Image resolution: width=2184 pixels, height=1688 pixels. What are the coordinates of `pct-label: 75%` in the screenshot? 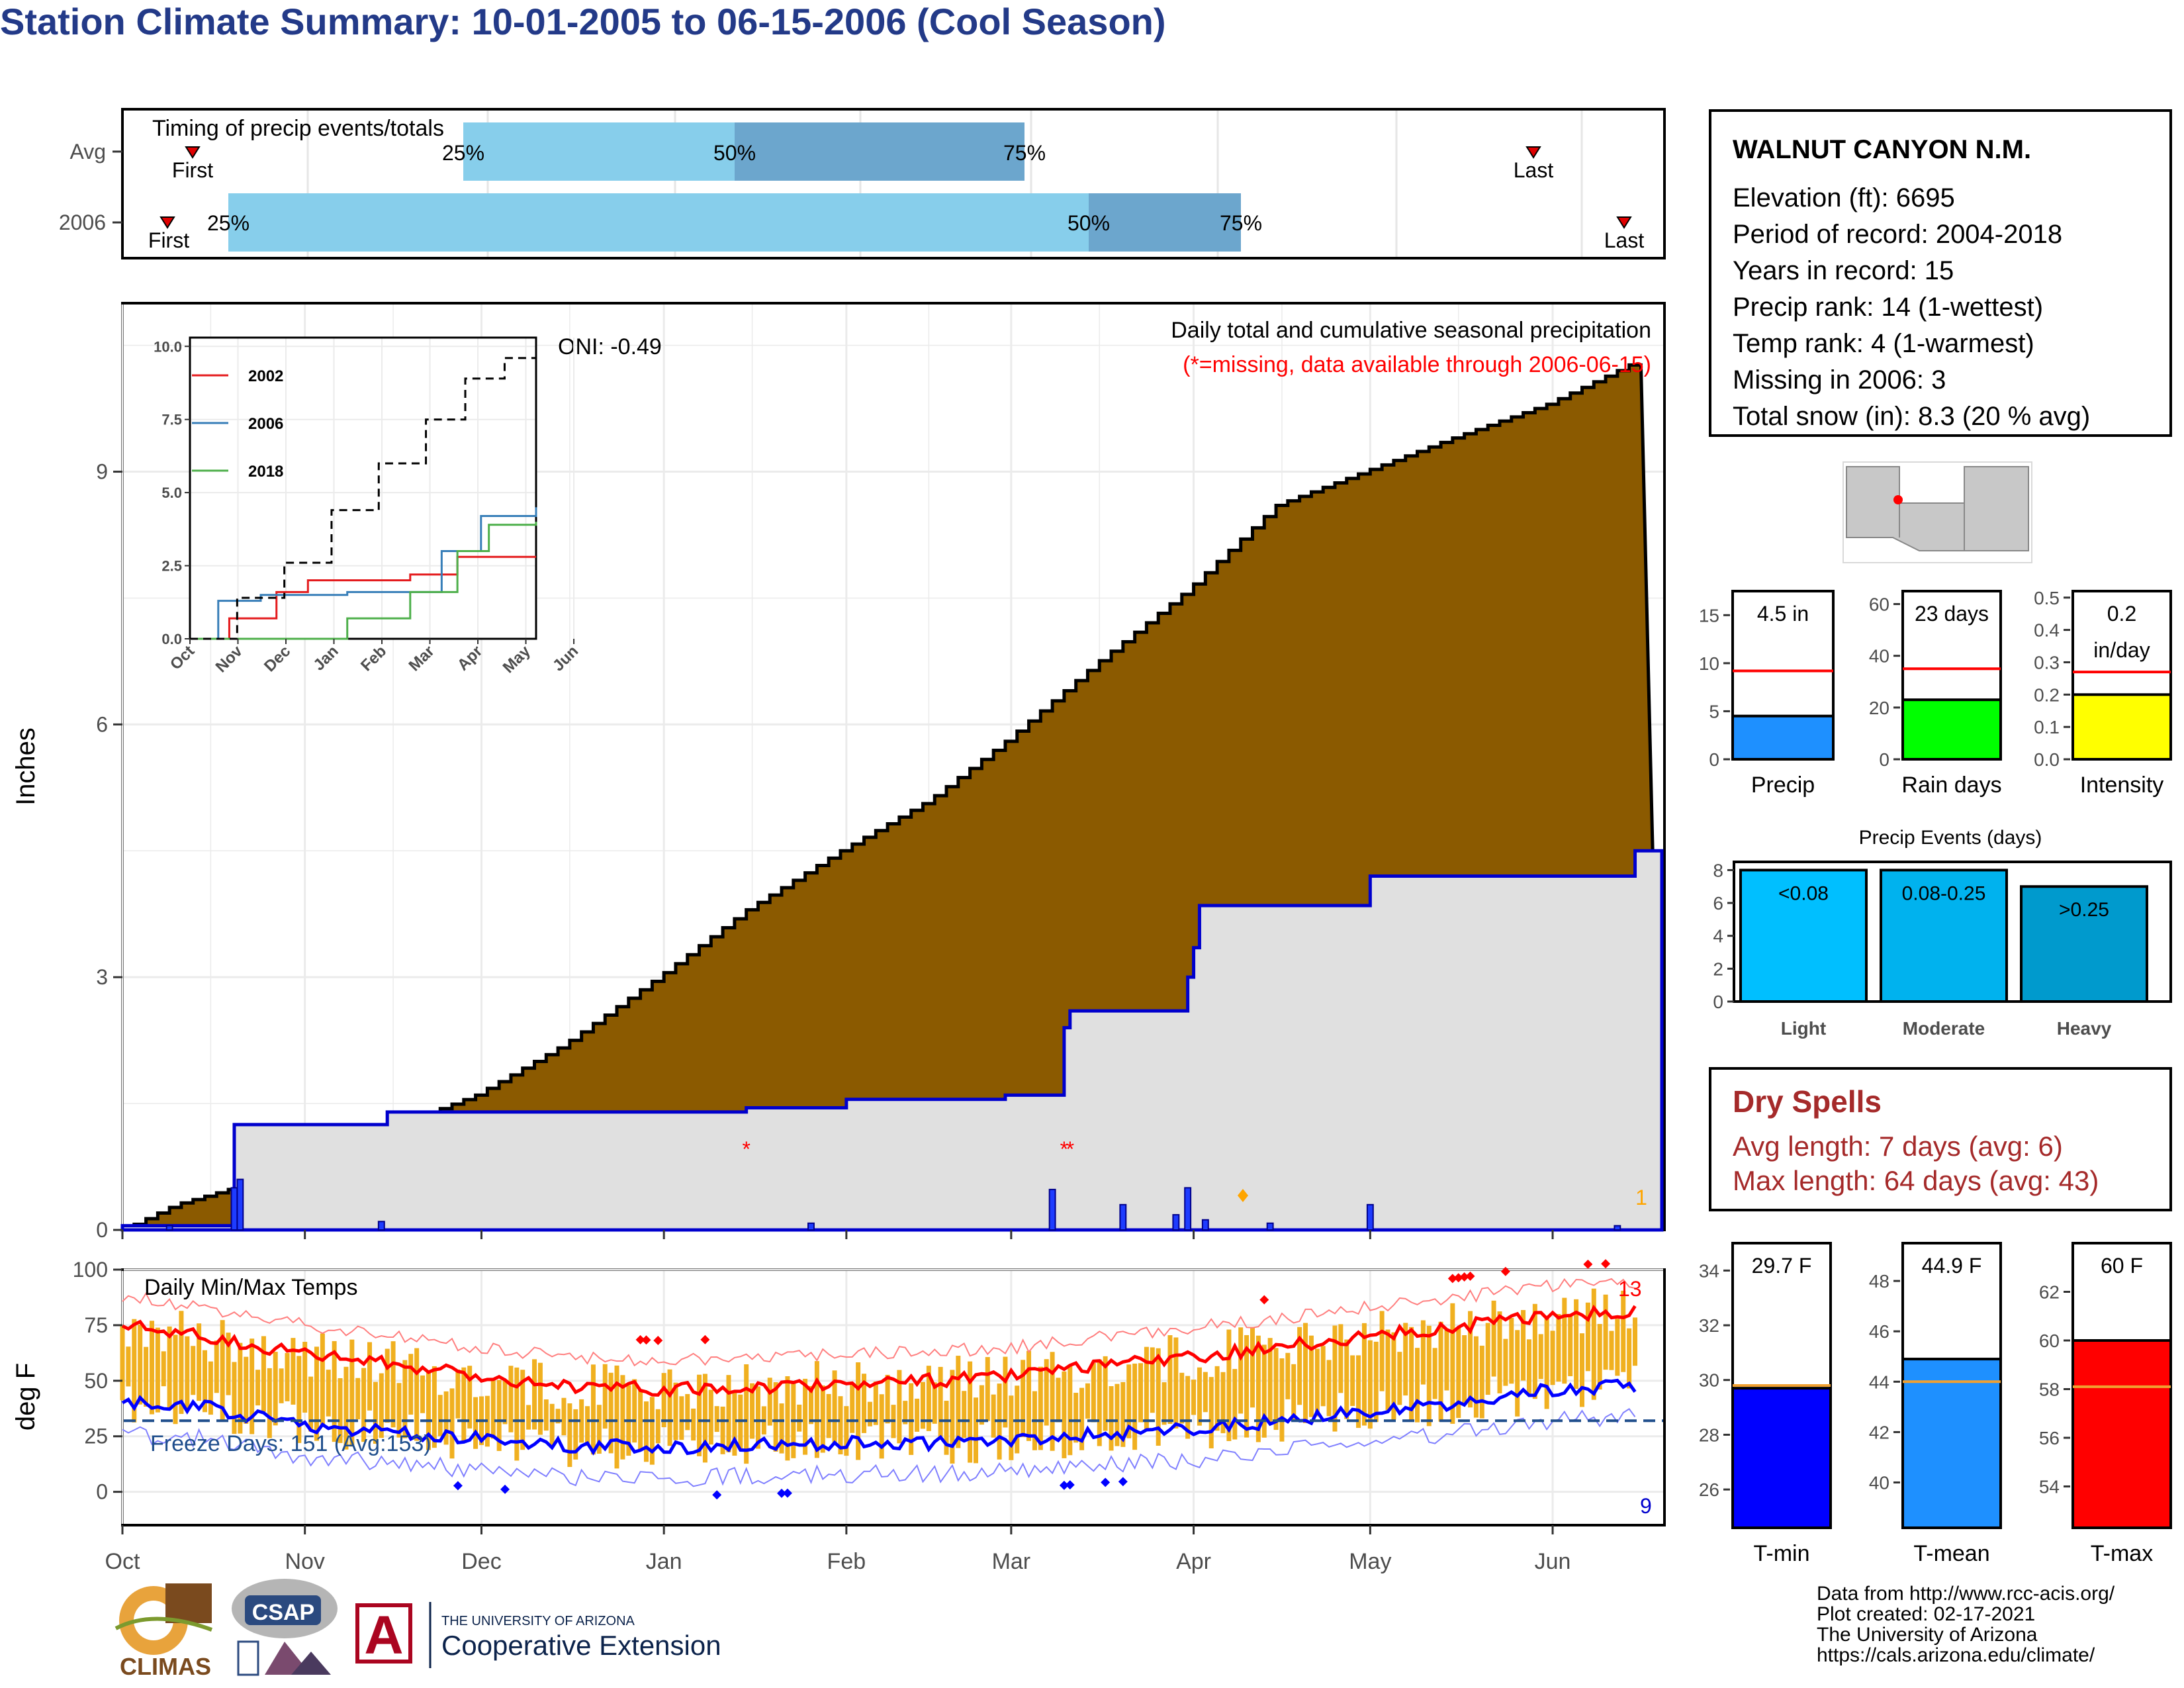 It's located at (1241, 223).